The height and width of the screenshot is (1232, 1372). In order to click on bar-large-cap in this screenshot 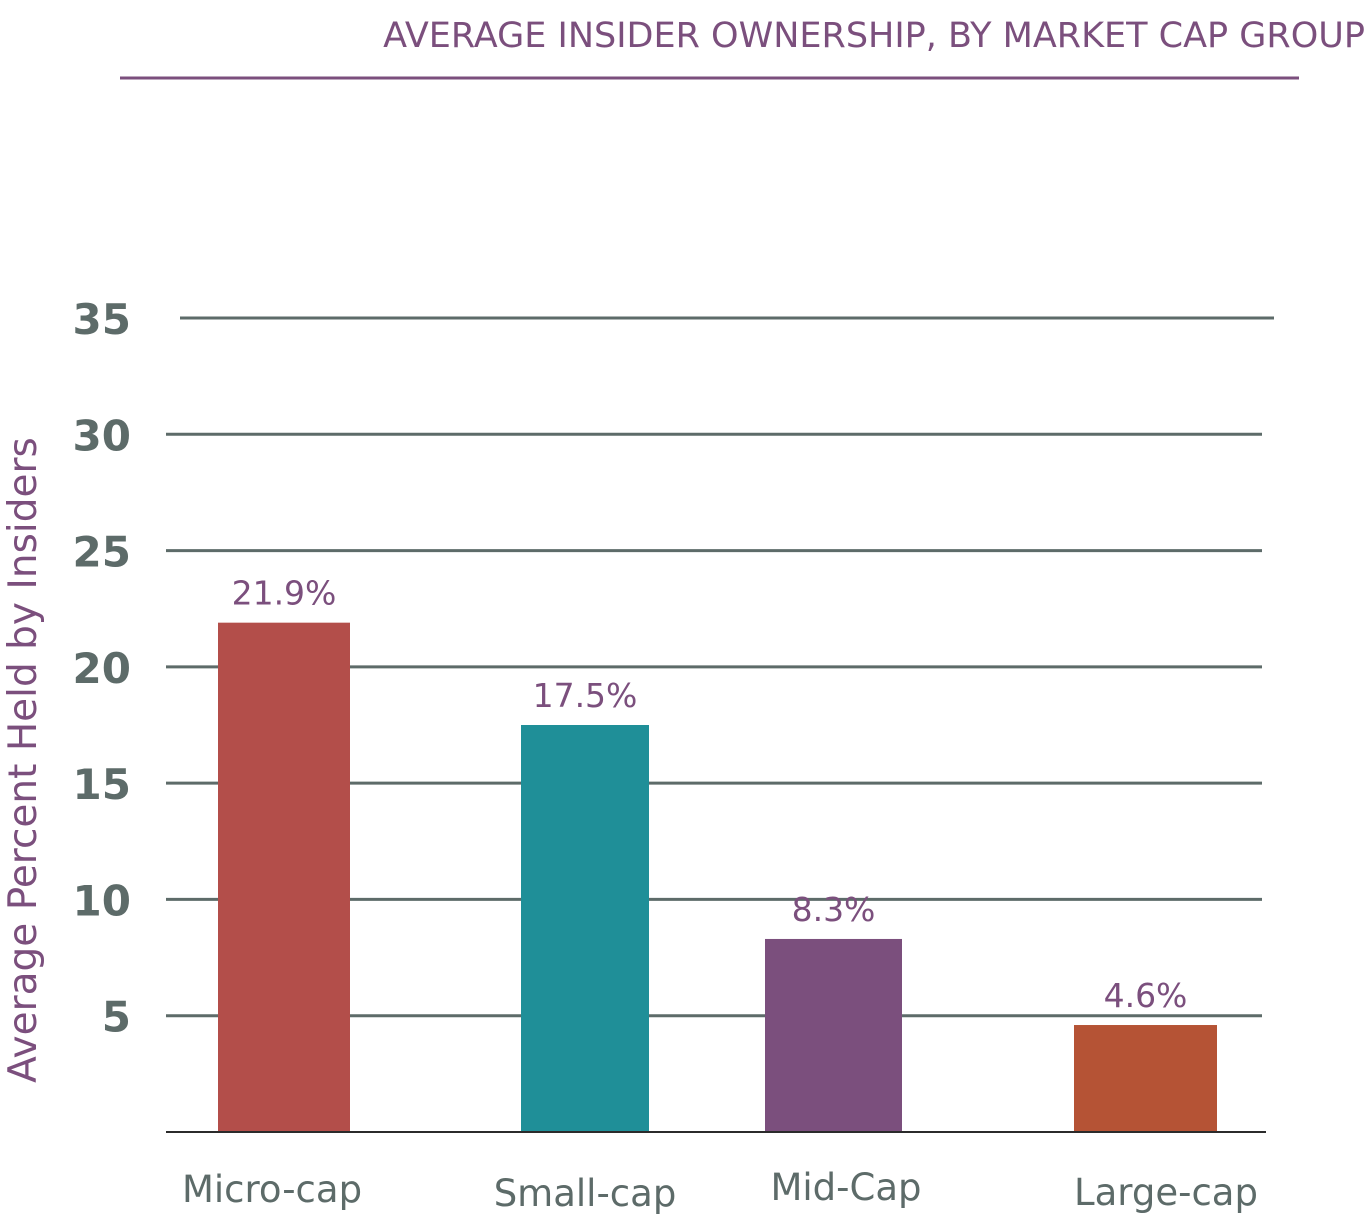, I will do `click(1145, 1078)`.